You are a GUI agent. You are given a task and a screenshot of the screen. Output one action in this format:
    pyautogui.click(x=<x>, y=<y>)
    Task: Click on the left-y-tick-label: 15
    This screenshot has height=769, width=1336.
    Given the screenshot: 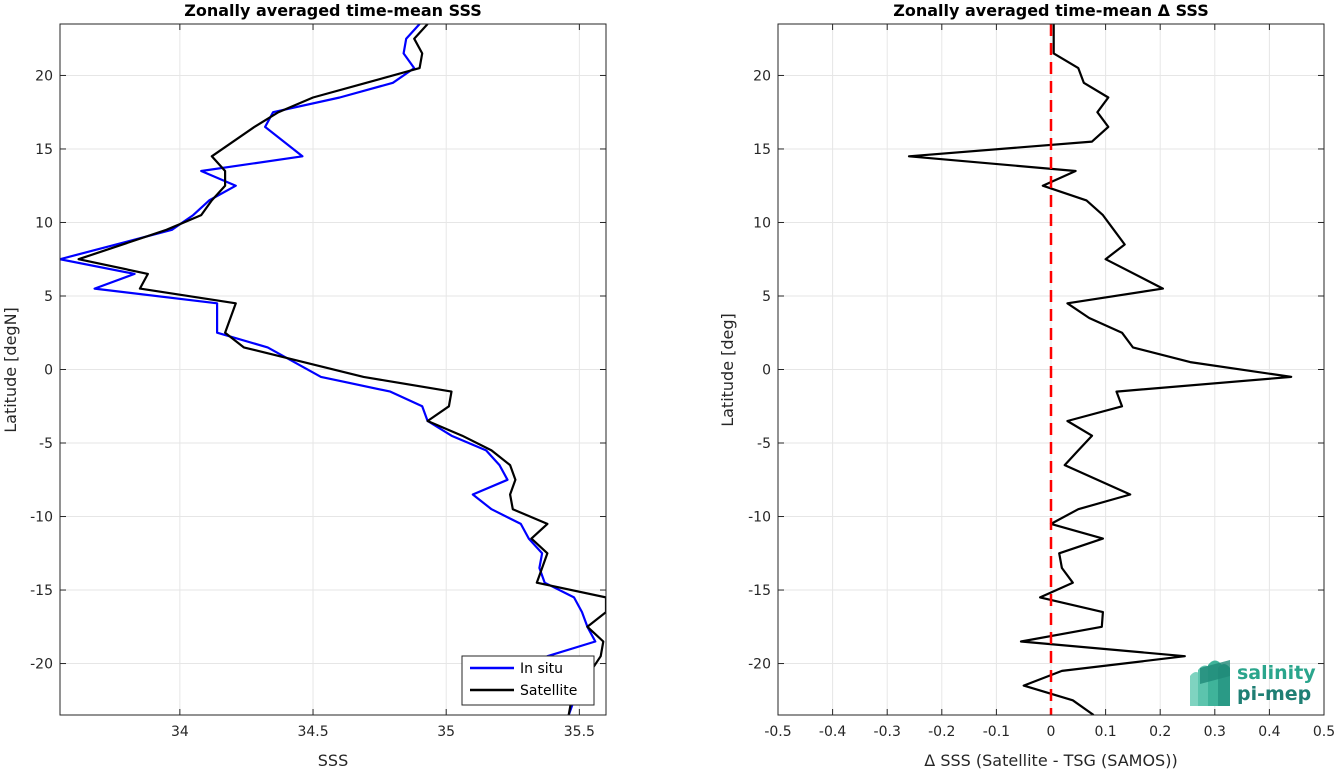 What is the action you would take?
    pyautogui.click(x=44, y=150)
    